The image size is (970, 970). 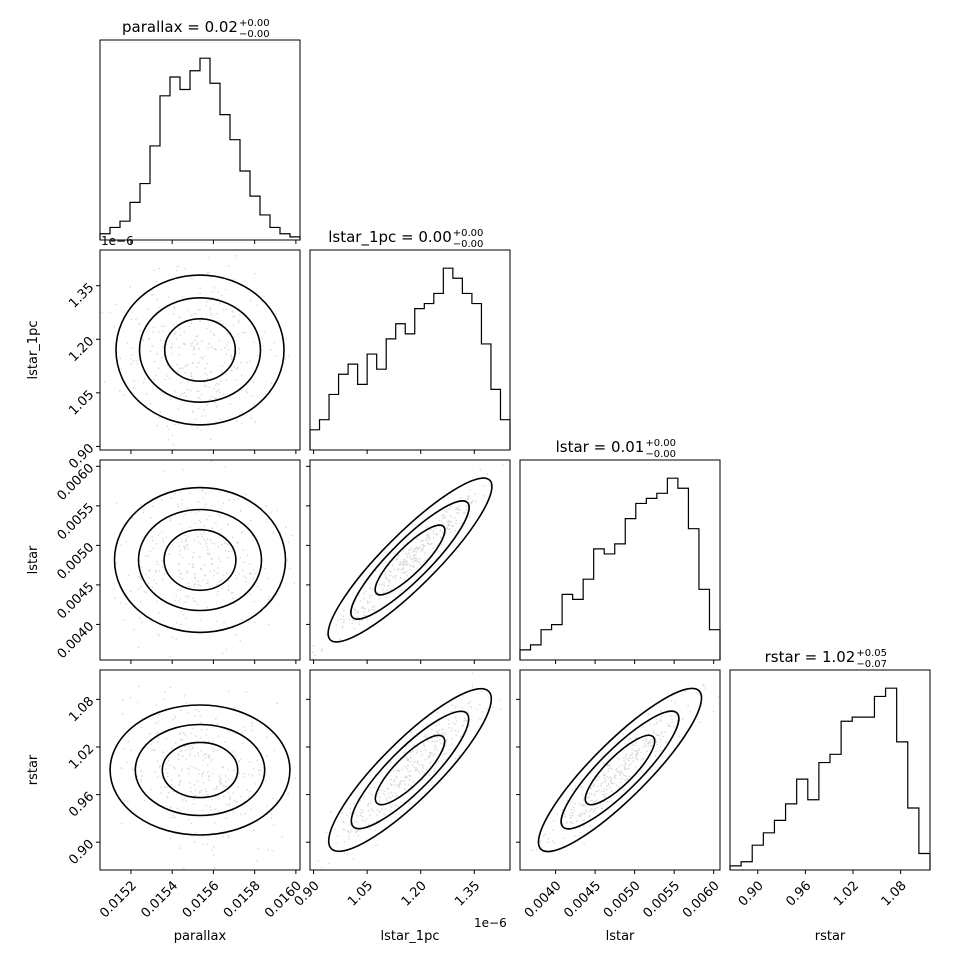 I want to click on y-tick-label: 0.0055, so click(x=76, y=522).